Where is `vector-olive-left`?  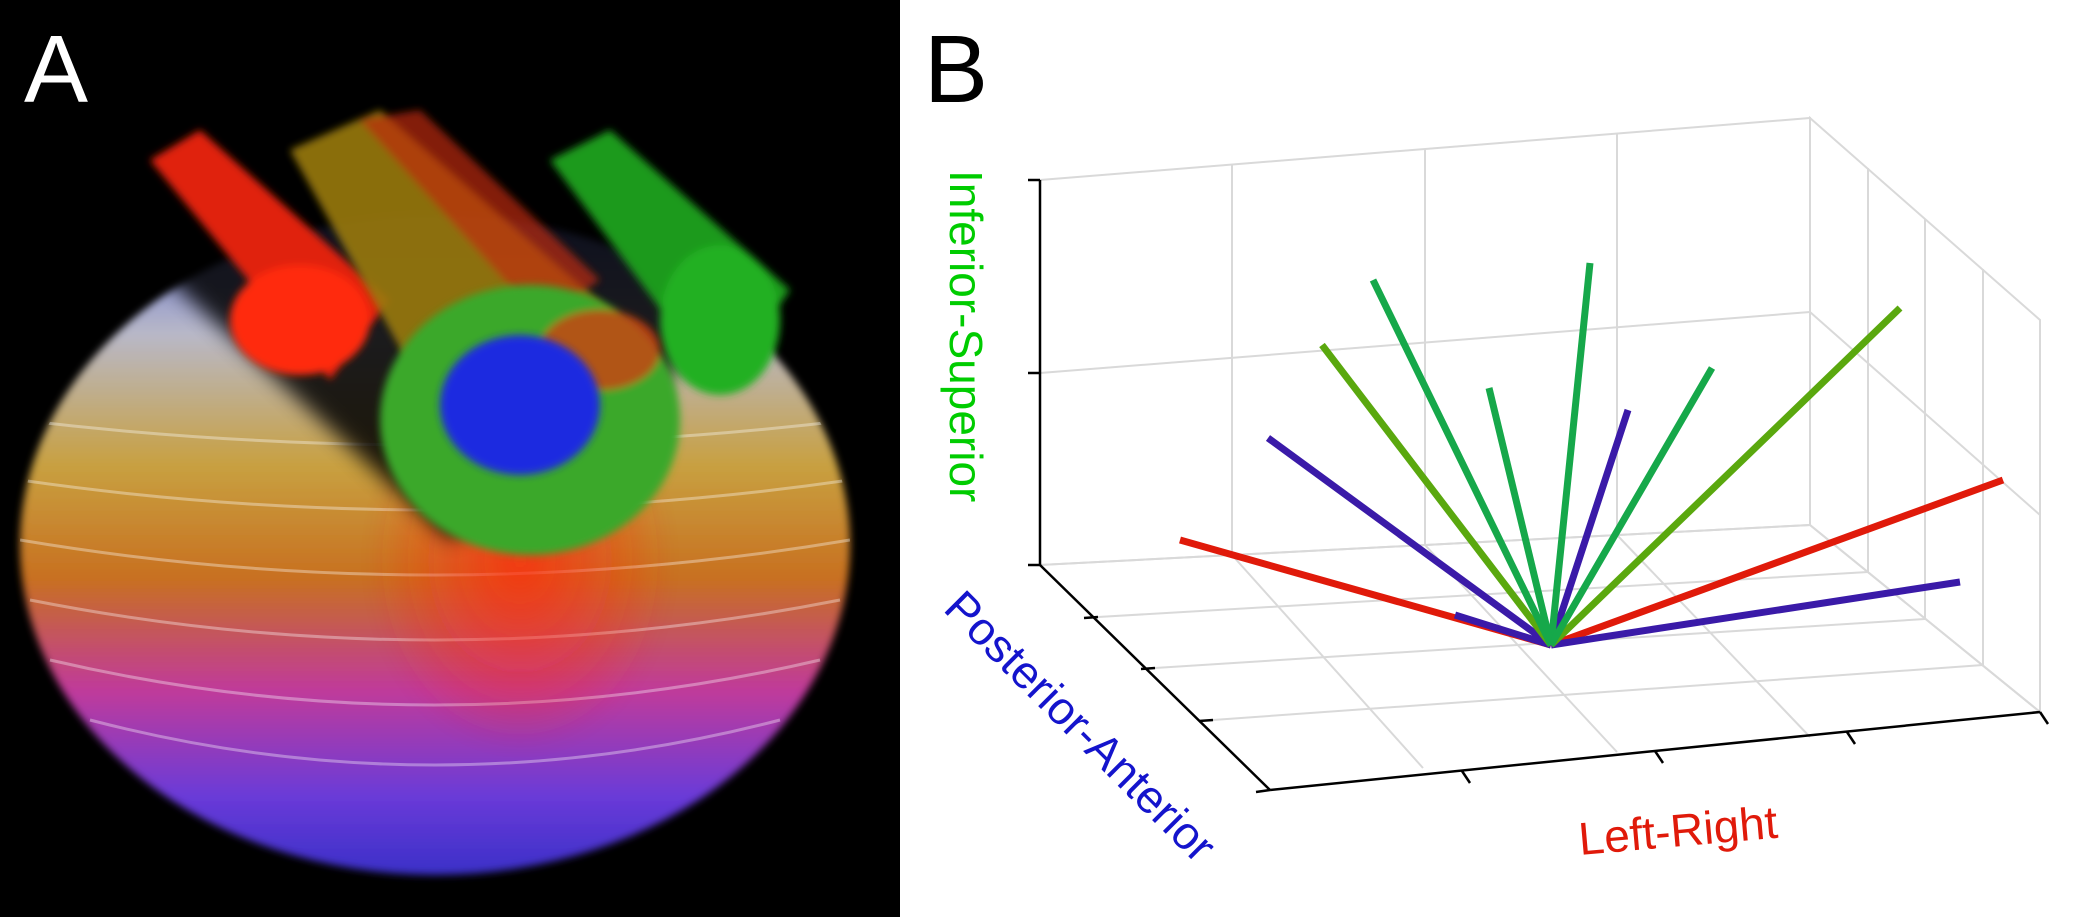
vector-olive-left is located at coordinates (1436, 495).